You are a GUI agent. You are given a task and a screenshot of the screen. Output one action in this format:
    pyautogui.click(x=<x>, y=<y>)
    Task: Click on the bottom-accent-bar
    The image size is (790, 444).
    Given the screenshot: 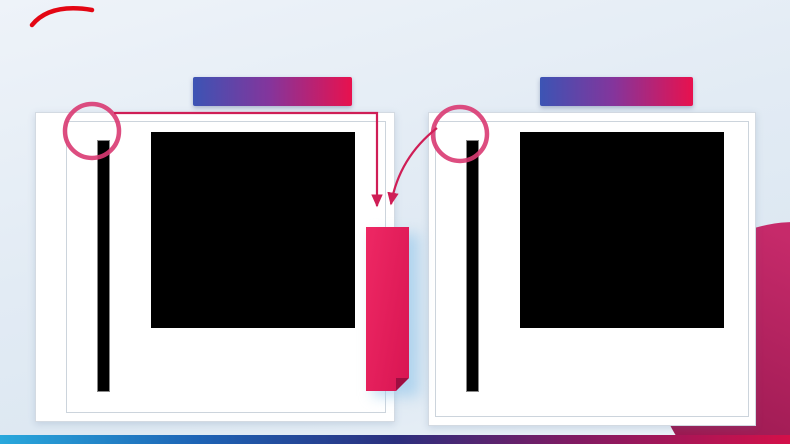 What is the action you would take?
    pyautogui.click(x=395, y=439)
    